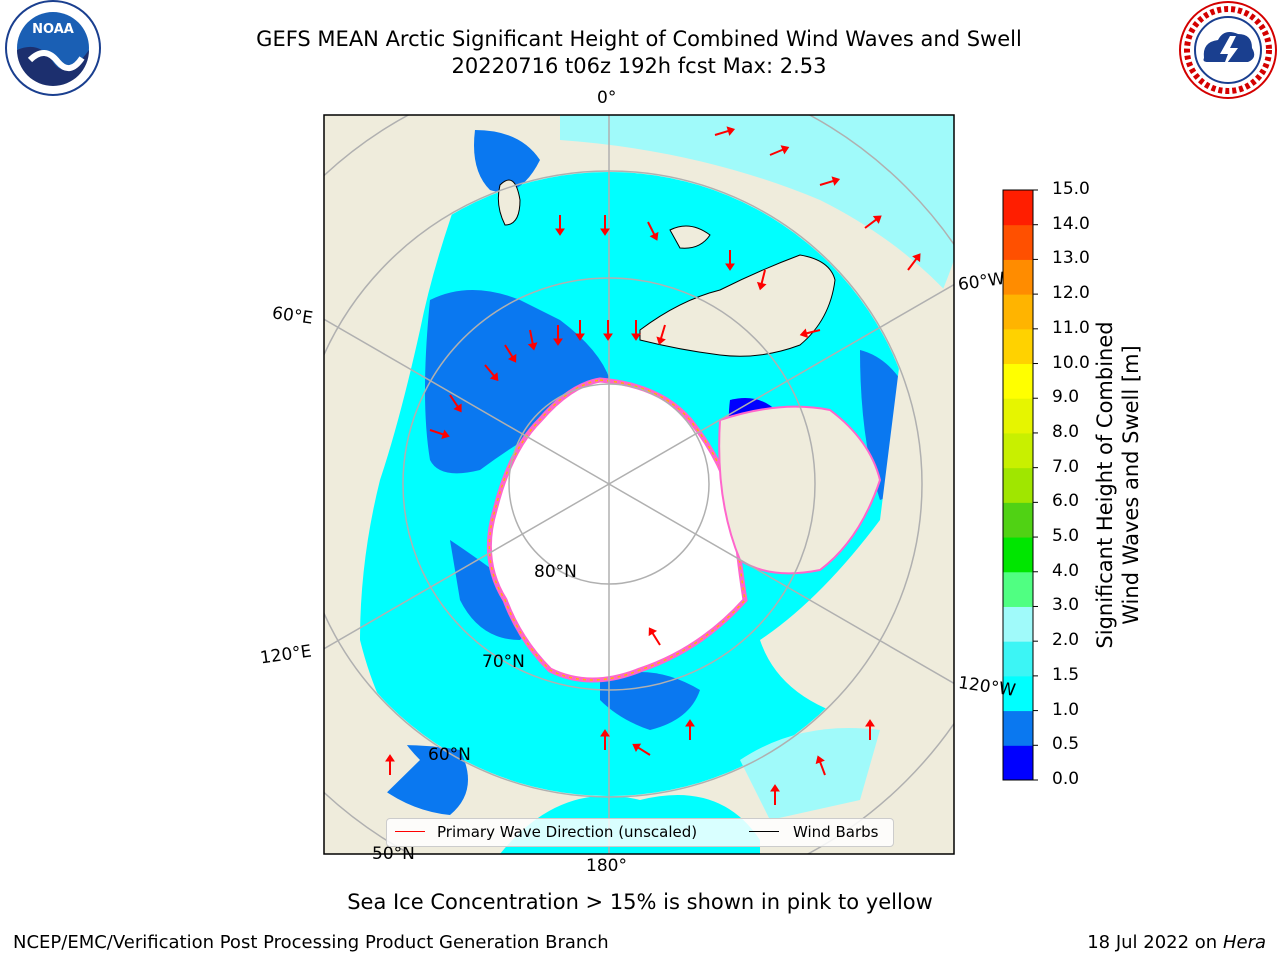  What do you see at coordinates (1071, 189) in the screenshot?
I see `colorbar-tick-label: 15.0` at bounding box center [1071, 189].